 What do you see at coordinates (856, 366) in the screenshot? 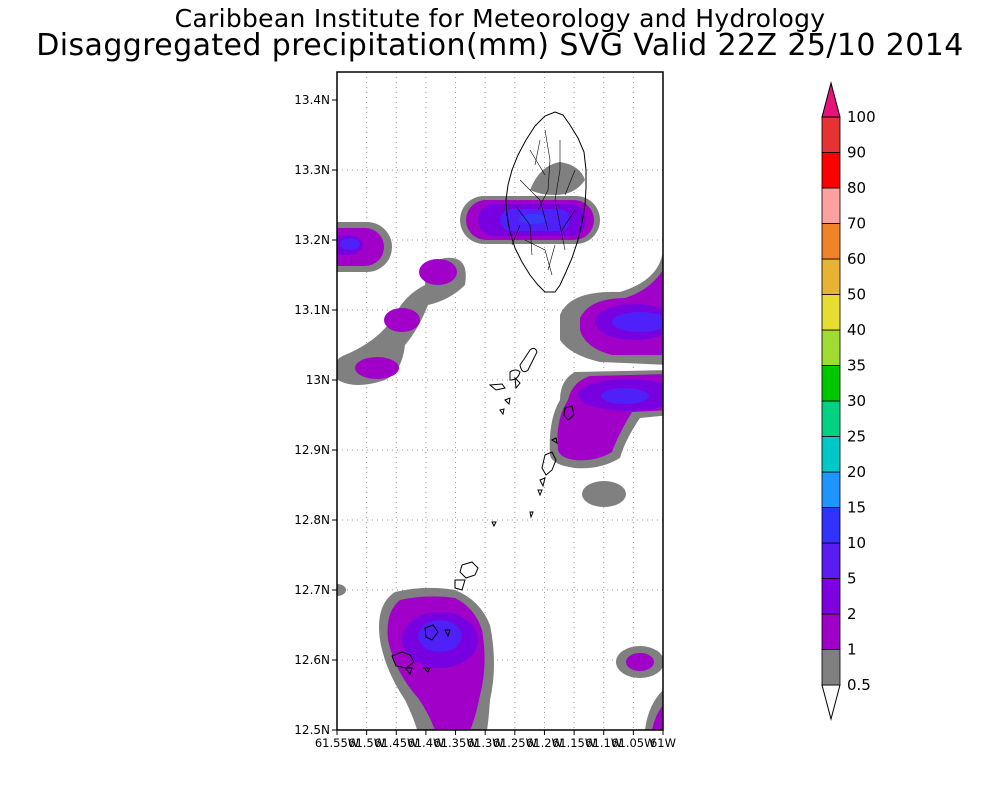
I see `colorbar-label: 35` at bounding box center [856, 366].